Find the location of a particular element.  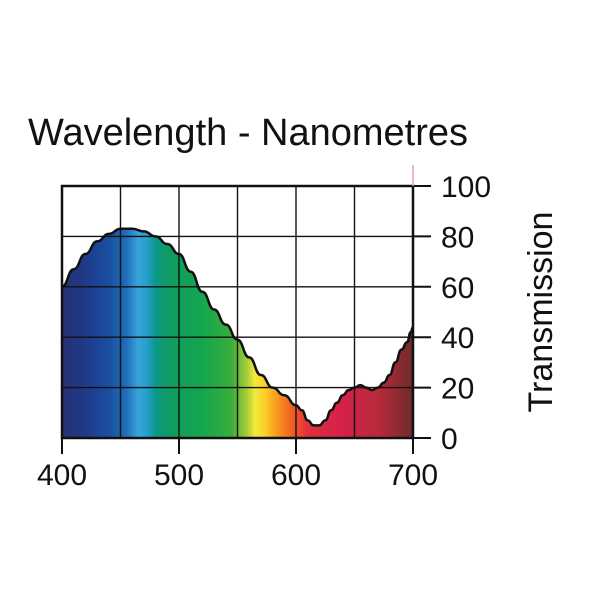

x-tick-label-400: 400 is located at coordinates (62, 475).